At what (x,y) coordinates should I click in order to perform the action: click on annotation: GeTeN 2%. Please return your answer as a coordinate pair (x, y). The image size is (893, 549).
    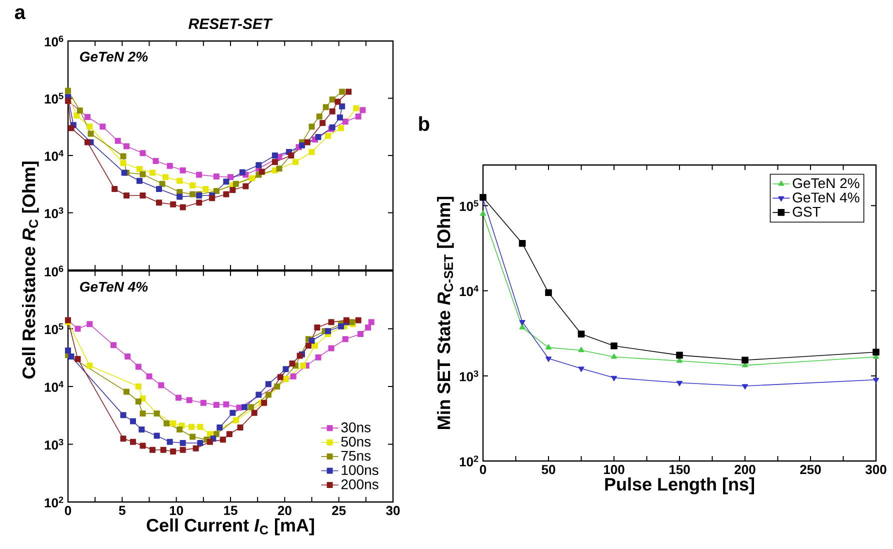
    Looking at the image, I should click on (114, 57).